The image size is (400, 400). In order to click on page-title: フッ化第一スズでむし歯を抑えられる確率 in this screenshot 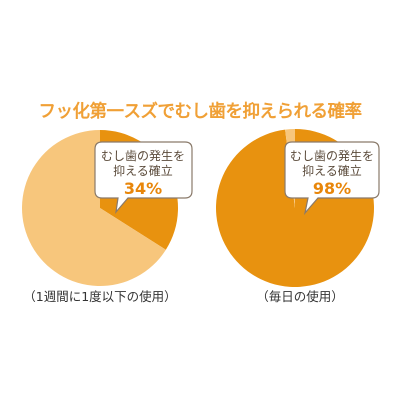, I will do `click(200, 112)`.